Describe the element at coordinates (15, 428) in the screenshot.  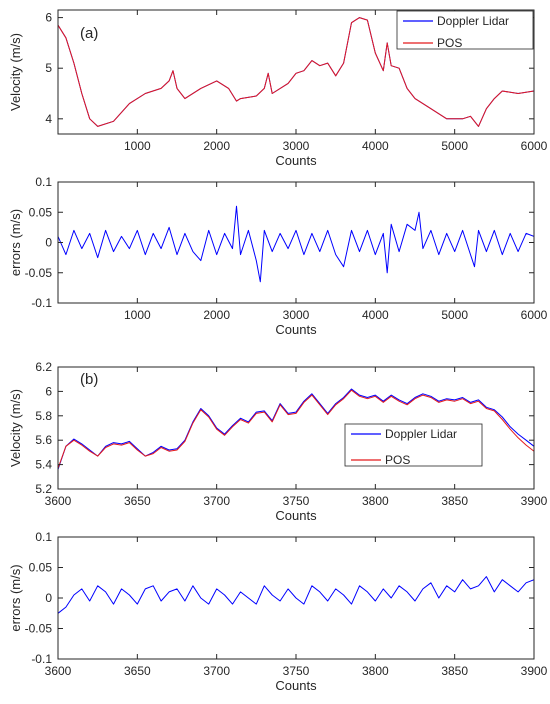
I see `panel3-y-axis-label: Velocity (m/s)` at that location.